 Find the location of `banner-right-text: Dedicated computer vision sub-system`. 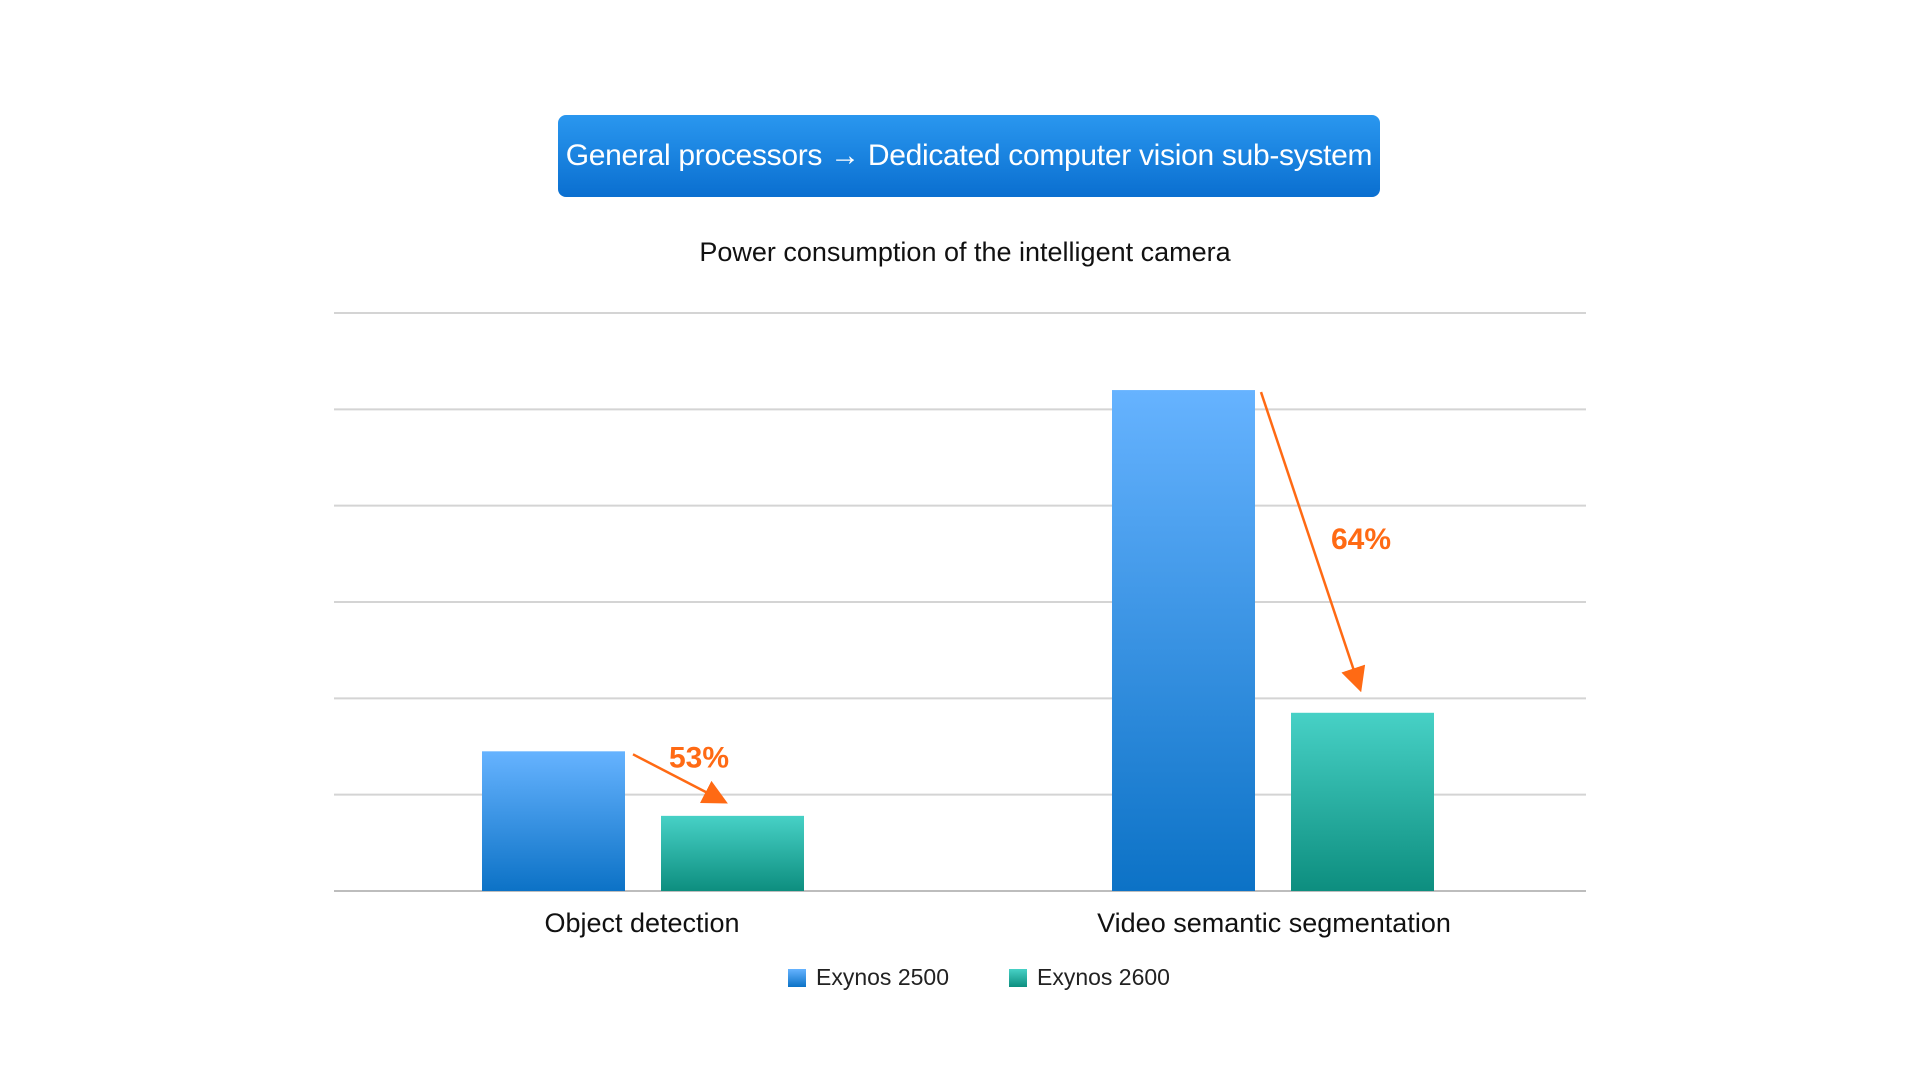

banner-right-text: Dedicated computer vision sub-system is located at coordinates (1120, 155).